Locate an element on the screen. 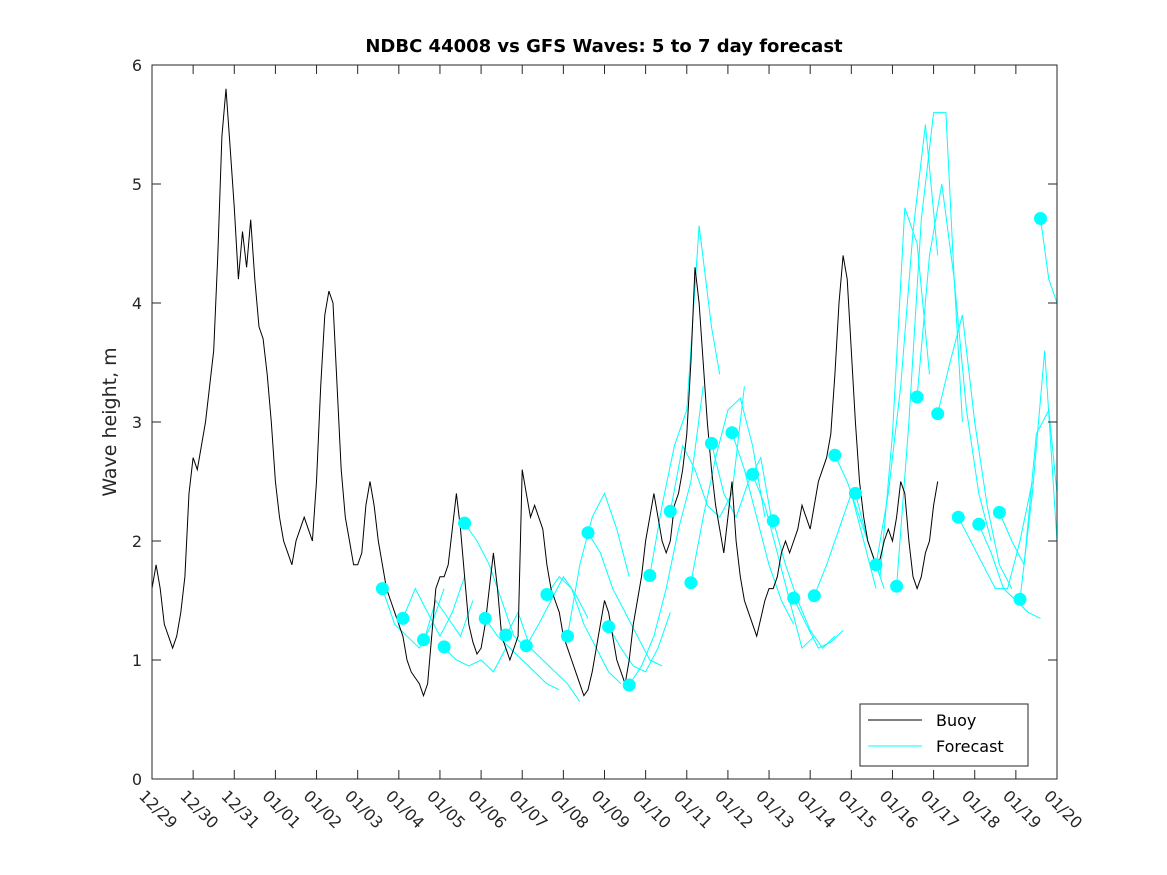  legend-forecast-label: Forecast is located at coordinates (970, 746).